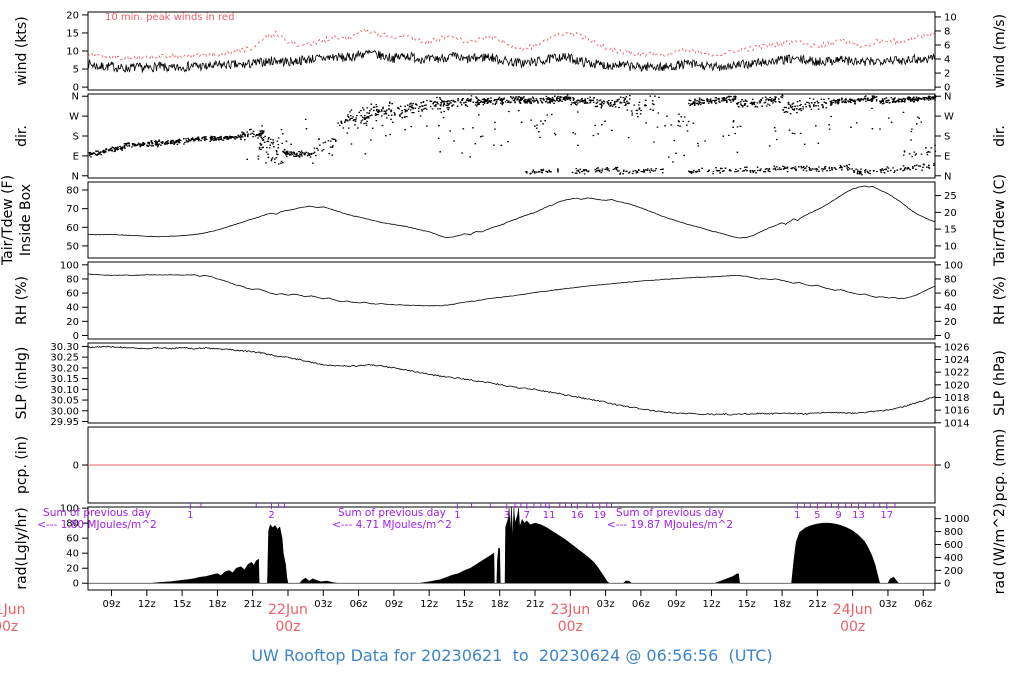 This screenshot has height=700, width=1024. Describe the element at coordinates (72, 308) in the screenshot. I see `ytick-label-left-rh: 40` at that location.